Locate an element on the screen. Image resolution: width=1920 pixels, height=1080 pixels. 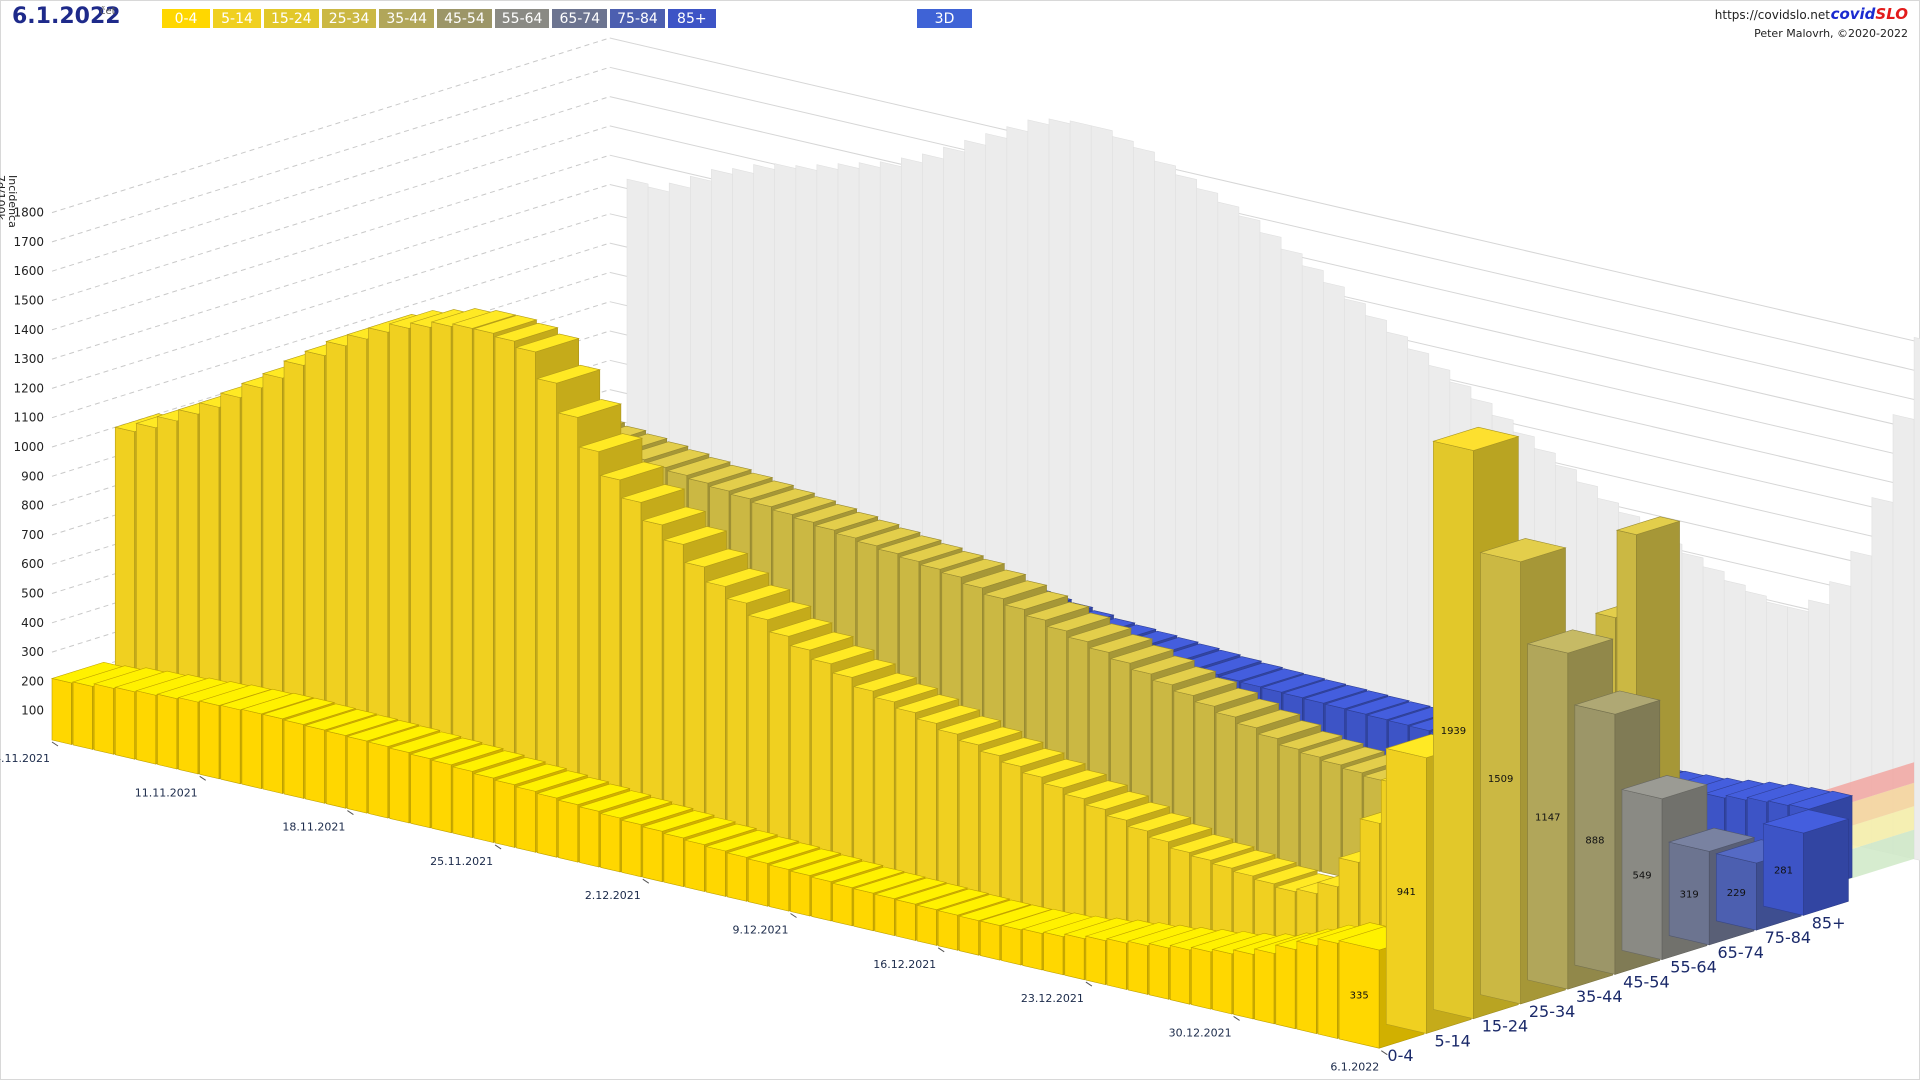
brand-logo: covidSLO is located at coordinates (1869, 14).